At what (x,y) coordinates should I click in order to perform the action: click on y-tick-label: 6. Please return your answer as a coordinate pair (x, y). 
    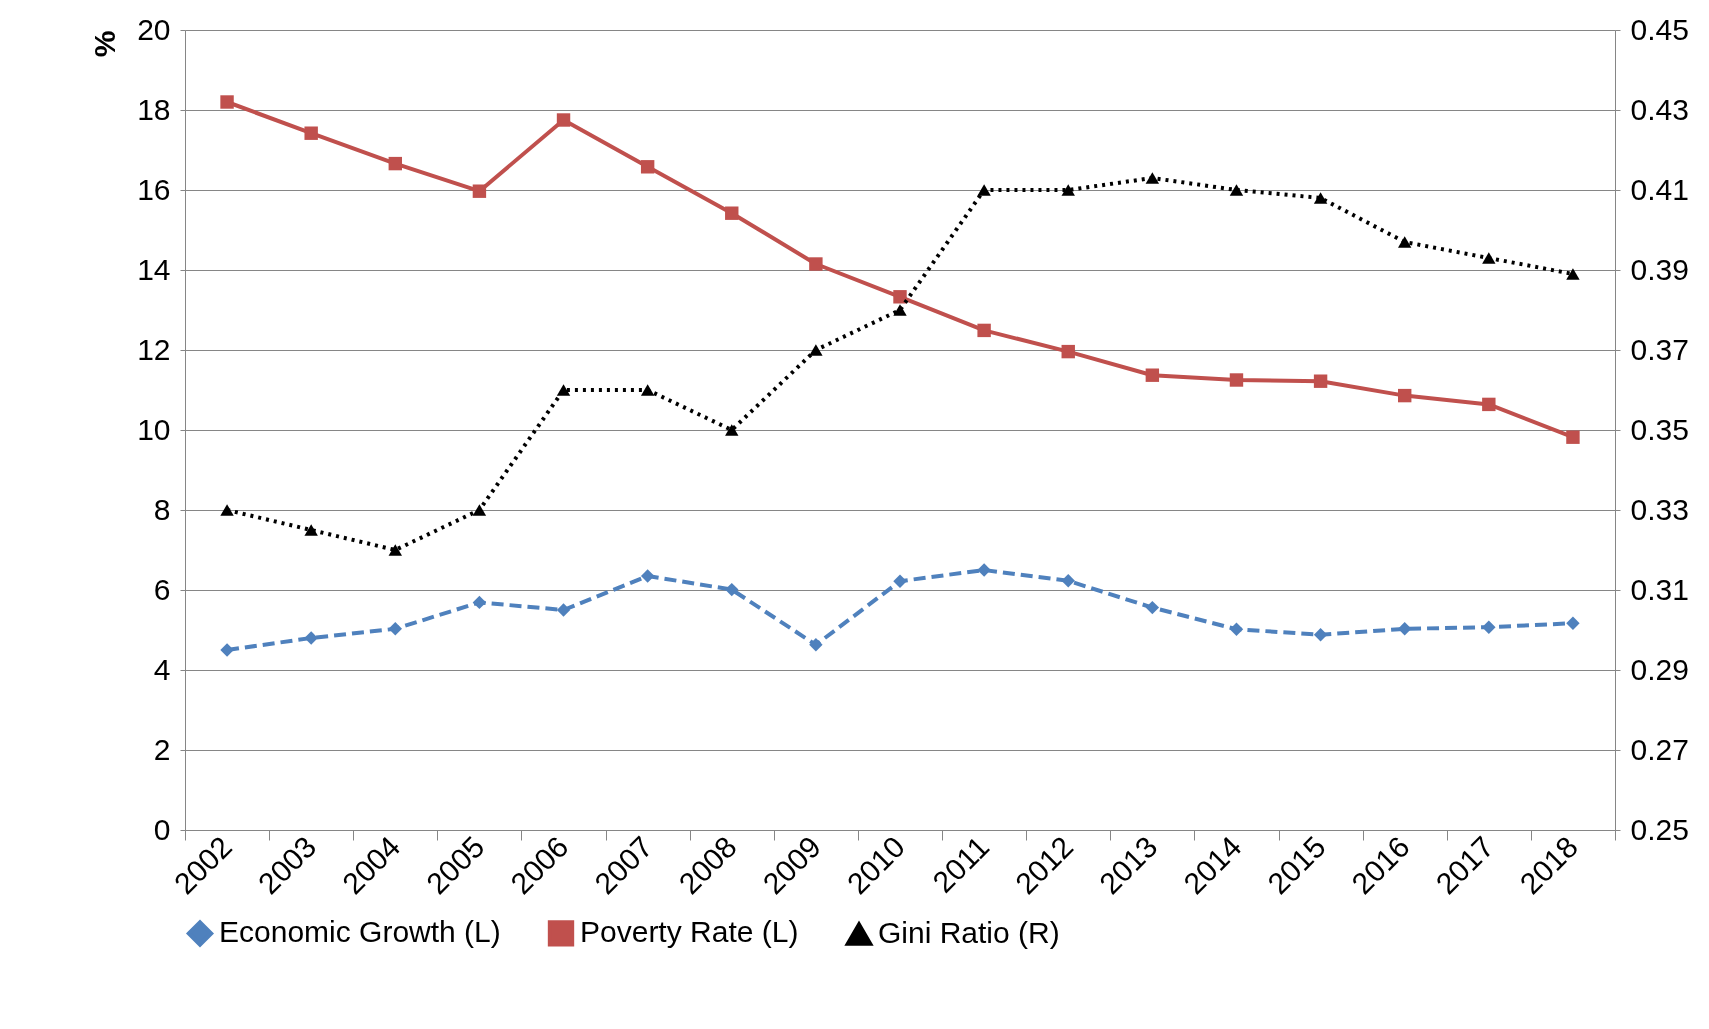
    Looking at the image, I should click on (162, 589).